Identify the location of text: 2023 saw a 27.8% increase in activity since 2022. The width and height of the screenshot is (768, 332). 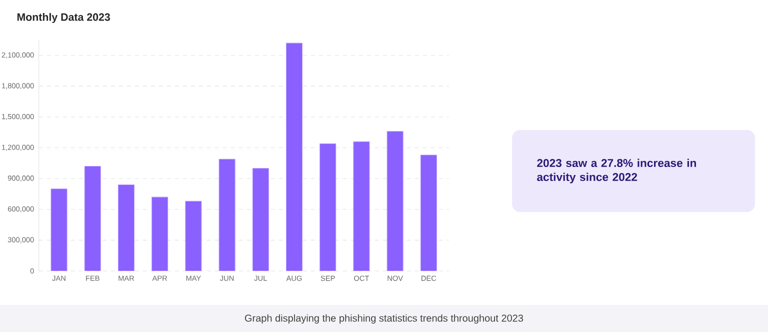
(616, 171).